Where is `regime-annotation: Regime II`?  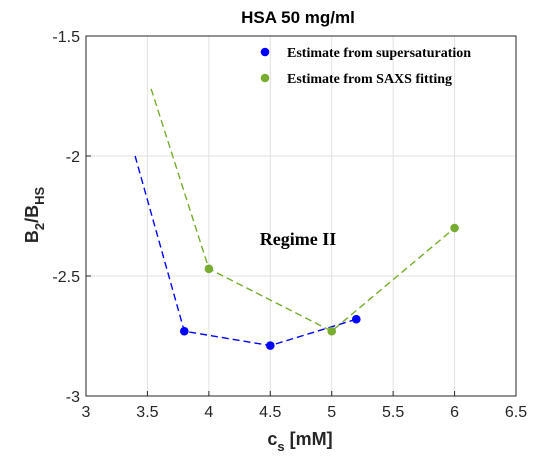 regime-annotation: Regime II is located at coordinates (298, 239).